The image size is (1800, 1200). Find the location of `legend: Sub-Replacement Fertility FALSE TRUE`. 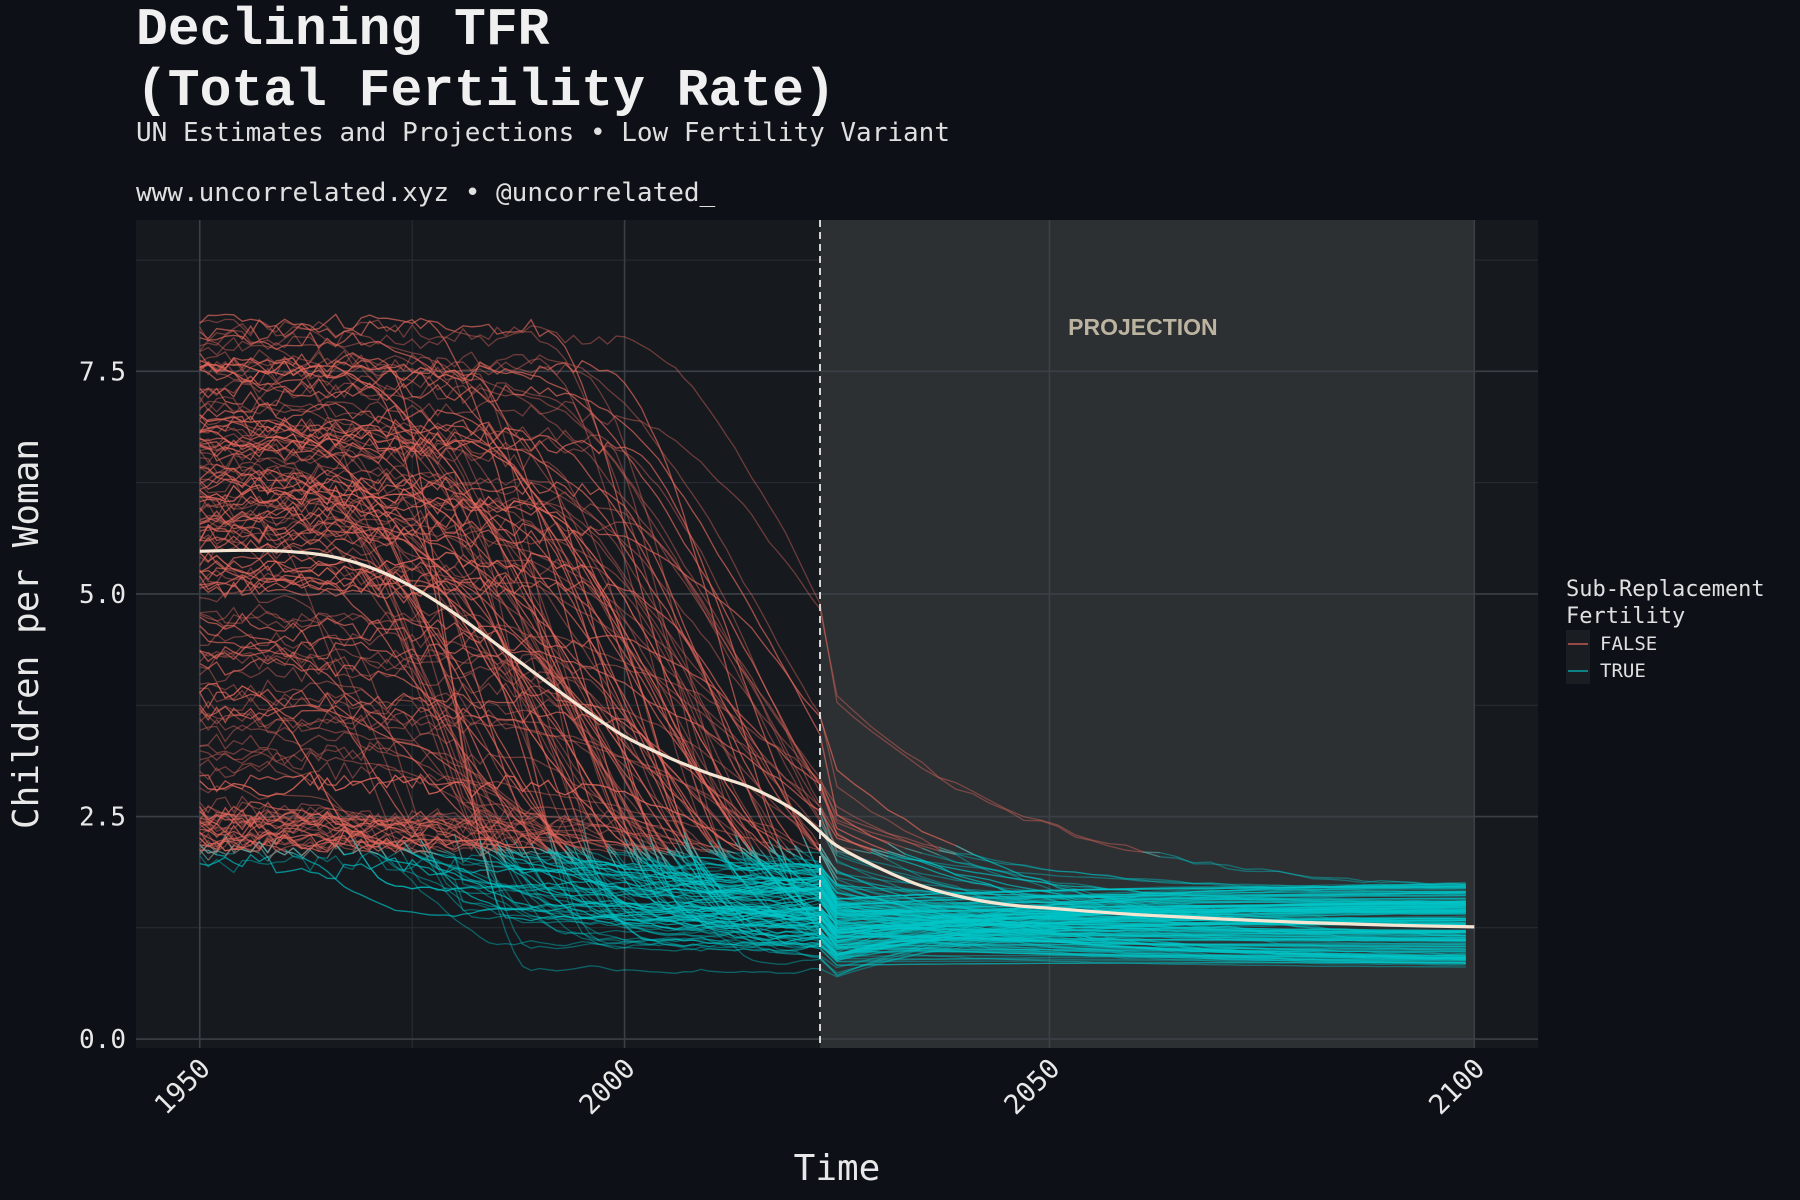

legend: Sub-Replacement Fertility FALSE TRUE is located at coordinates (1681, 630).